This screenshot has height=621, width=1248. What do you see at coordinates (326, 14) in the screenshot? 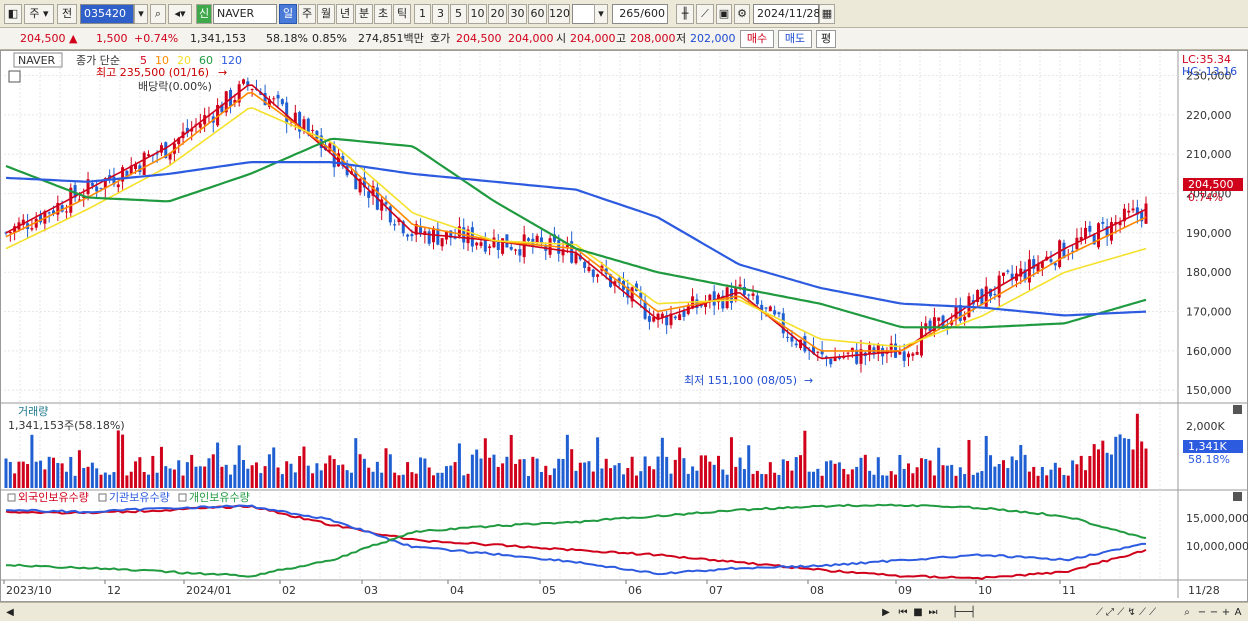
I see `period-button-2: 월` at bounding box center [326, 14].